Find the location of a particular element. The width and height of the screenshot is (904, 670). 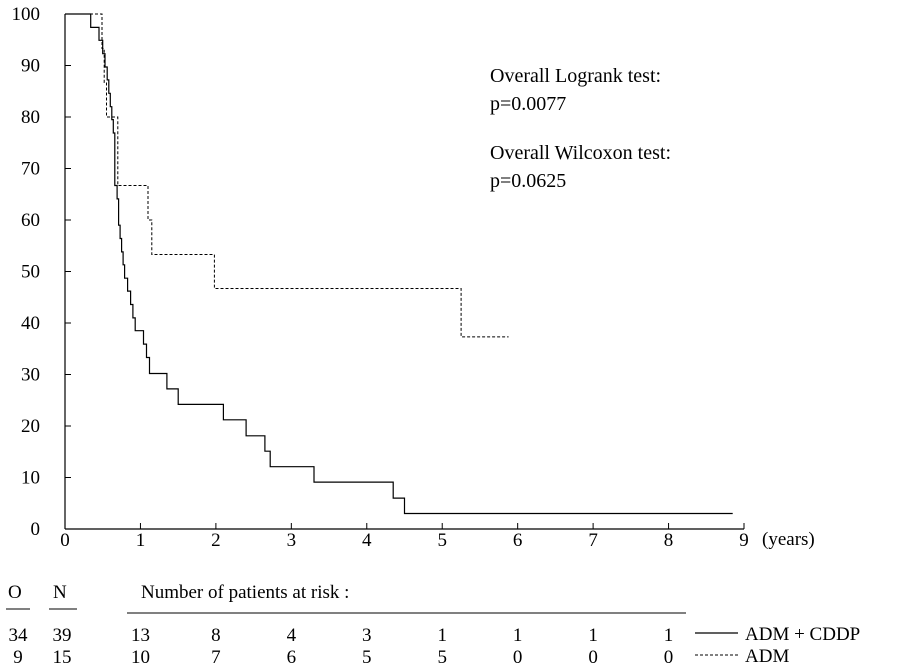

risk-row-n: 15 is located at coordinates (62, 657).